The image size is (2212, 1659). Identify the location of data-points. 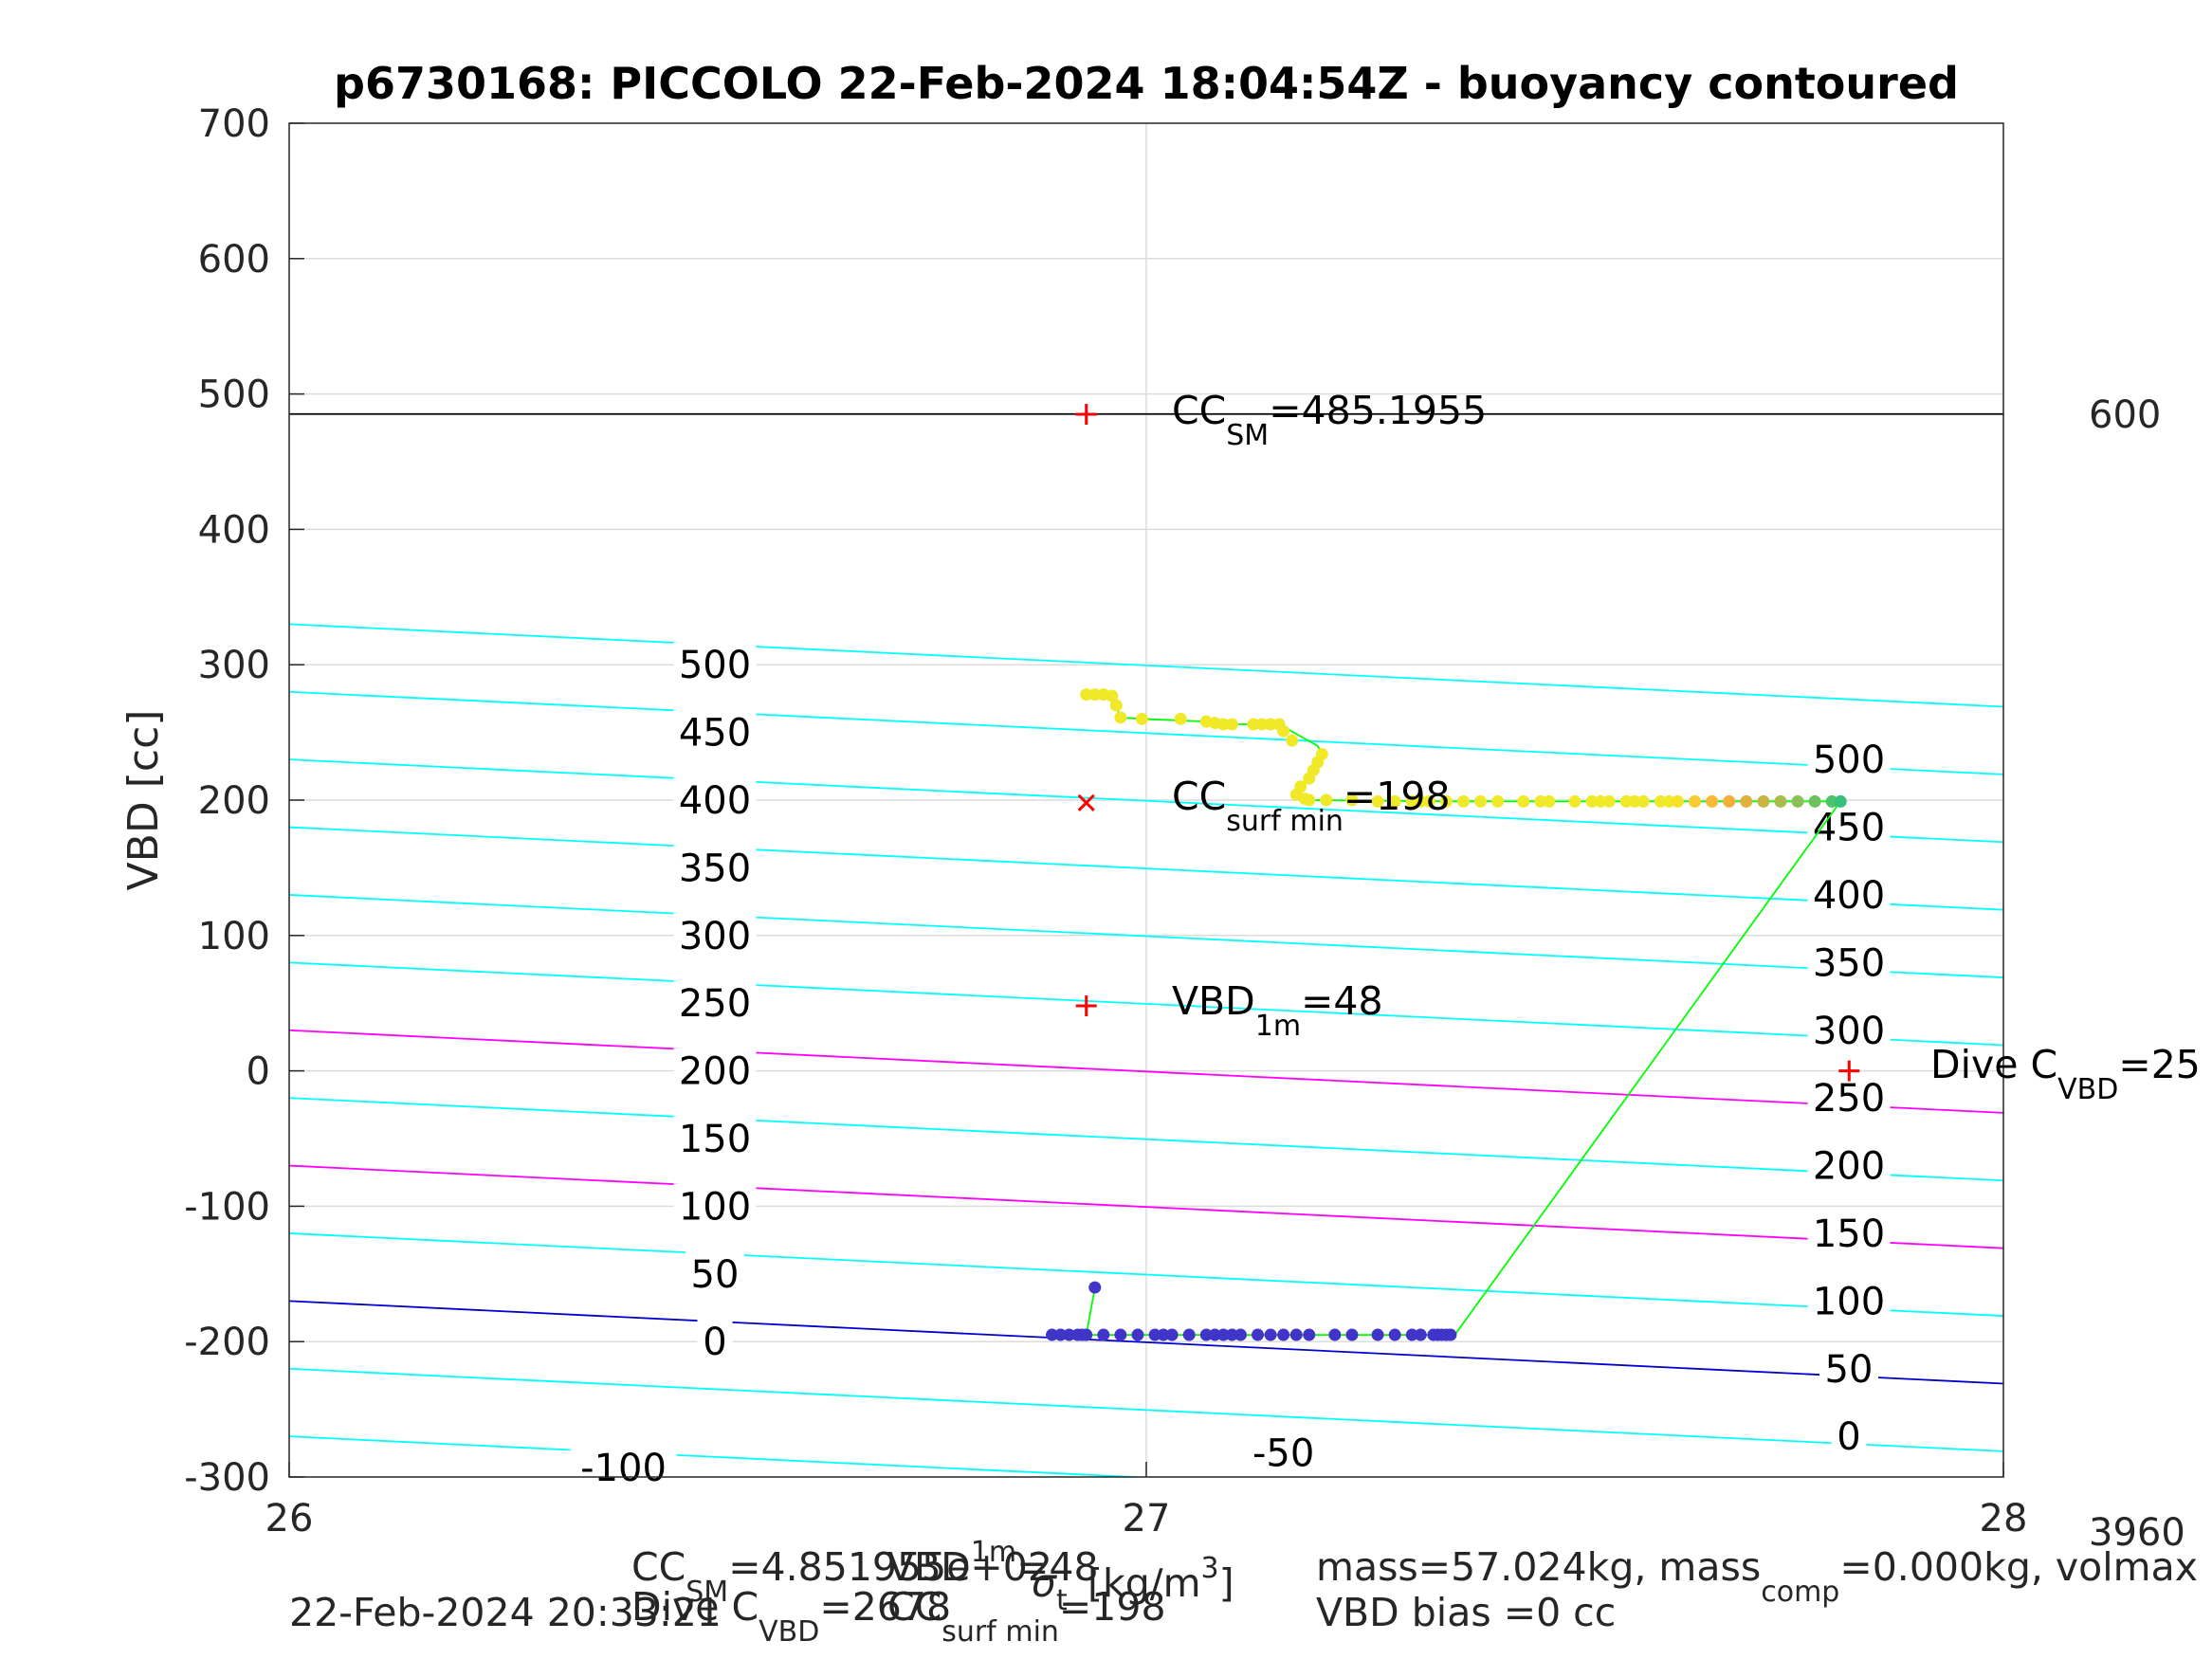
(1446, 1014).